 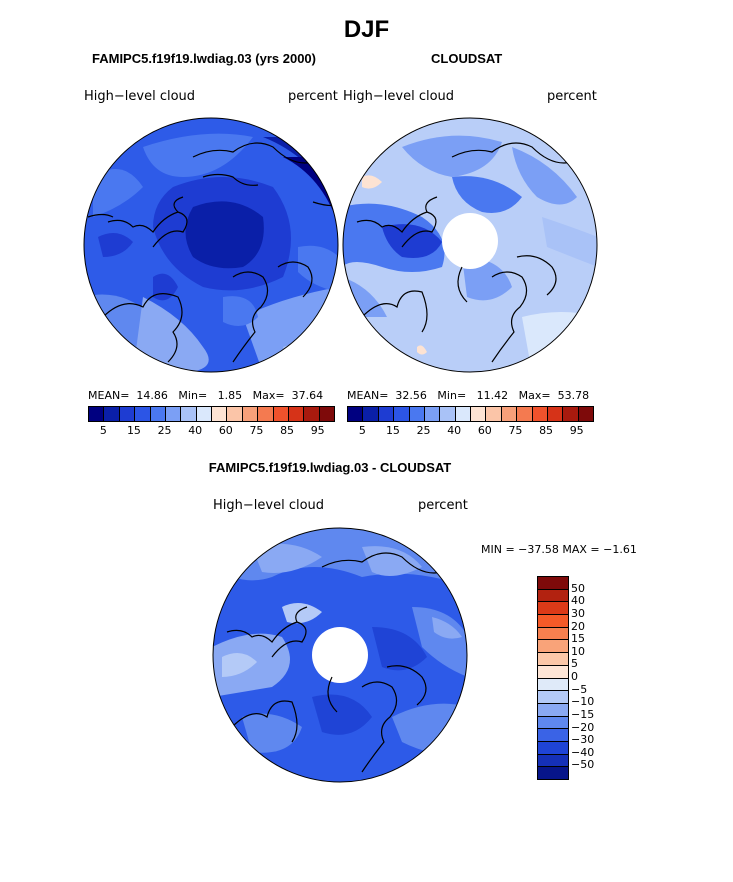 I want to click on diff-units-label: percent, so click(x=443, y=505).